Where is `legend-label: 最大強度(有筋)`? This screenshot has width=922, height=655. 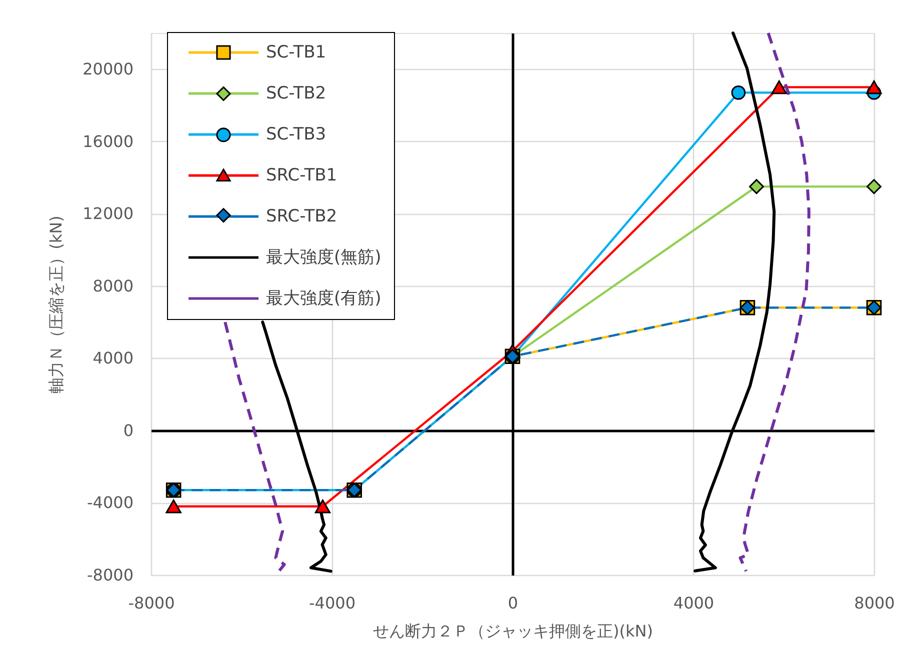
legend-label: 最大強度(有筋) is located at coordinates (324, 298).